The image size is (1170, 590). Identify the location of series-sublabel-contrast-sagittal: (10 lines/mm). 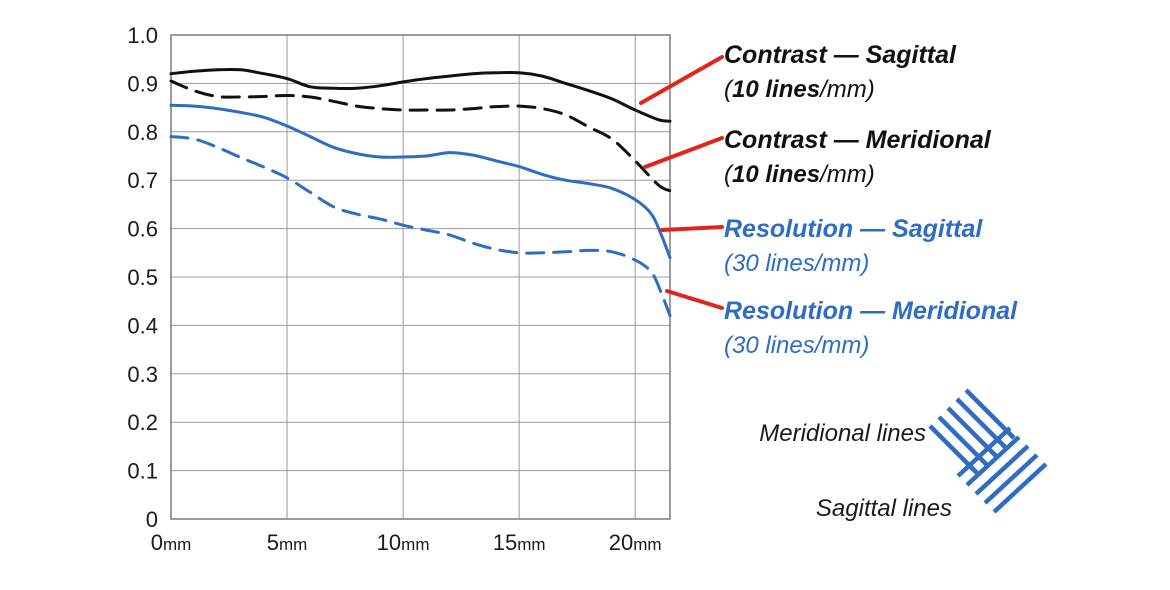
(799, 89).